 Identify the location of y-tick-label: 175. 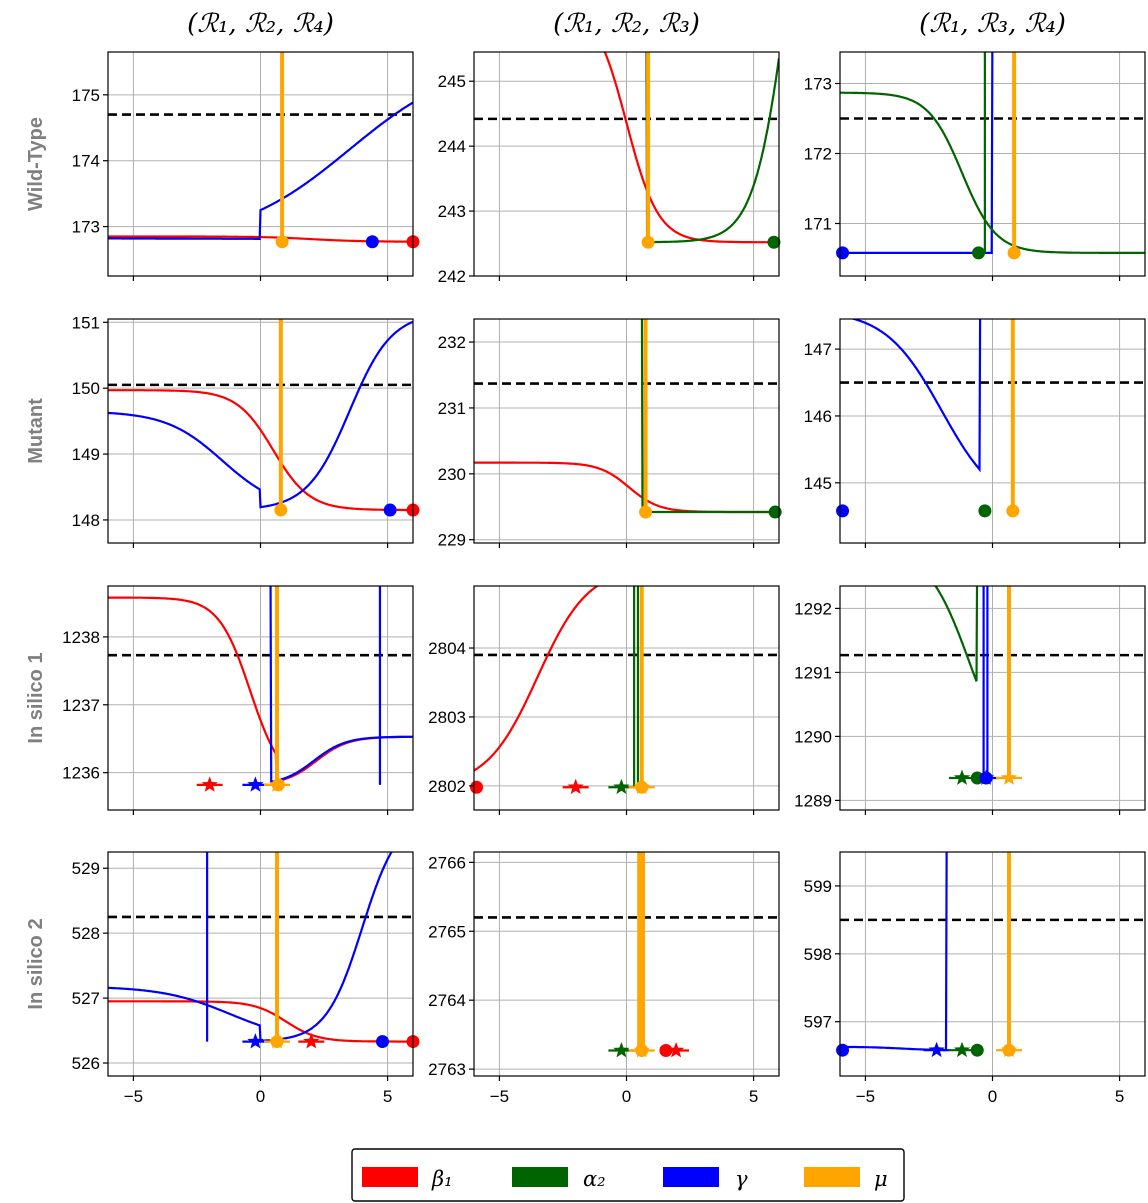
(86, 95).